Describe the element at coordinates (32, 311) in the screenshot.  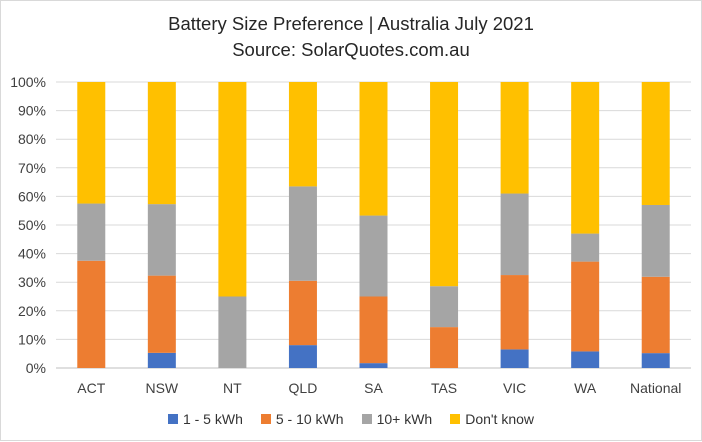
I see `y-tick-label: 20%` at that location.